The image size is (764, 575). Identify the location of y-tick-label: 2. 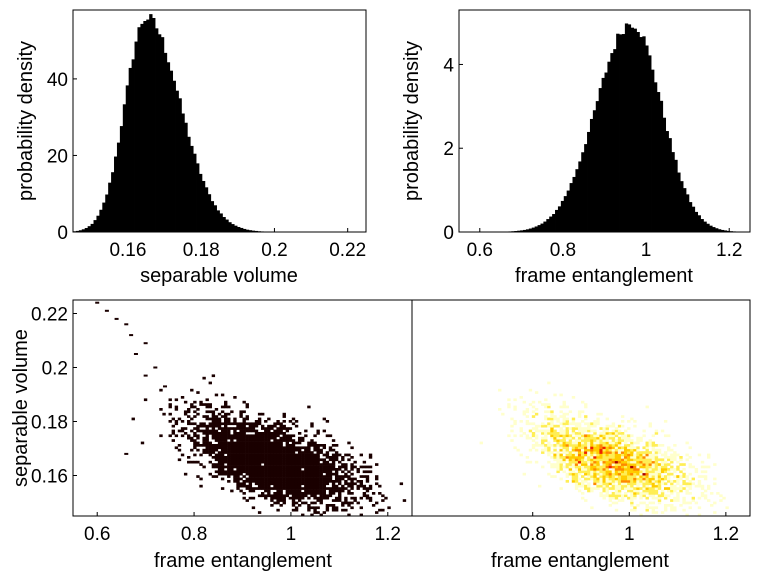
(448, 149).